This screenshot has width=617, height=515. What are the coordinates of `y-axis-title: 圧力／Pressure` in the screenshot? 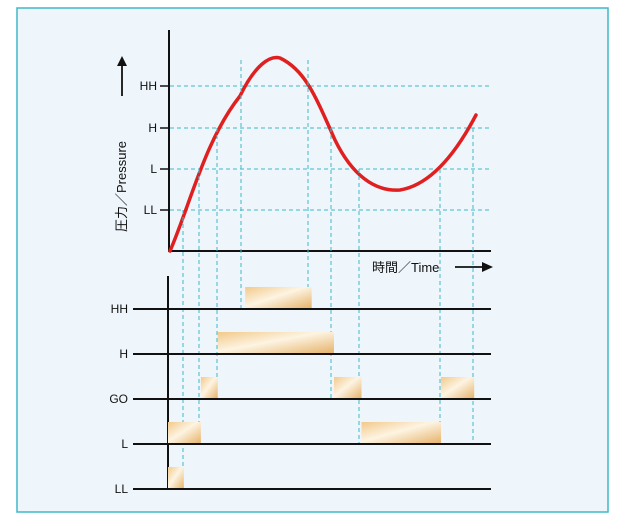 It's located at (121, 186).